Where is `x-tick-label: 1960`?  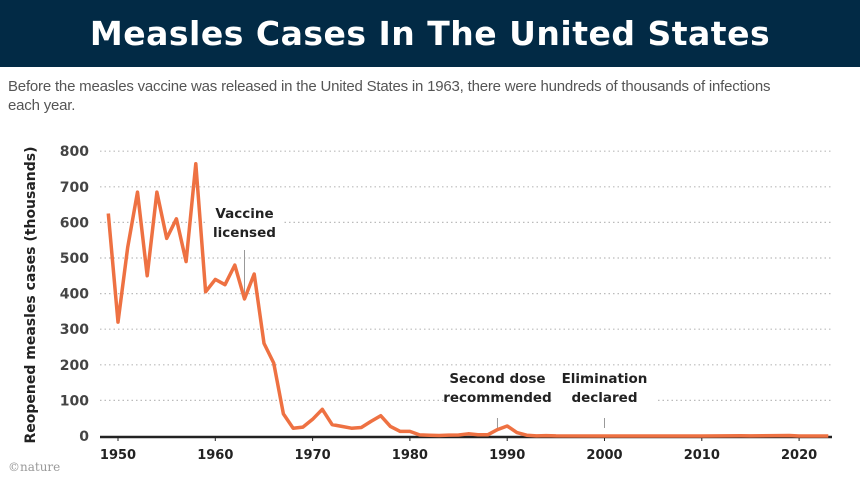
x-tick-label: 1960 is located at coordinates (215, 455).